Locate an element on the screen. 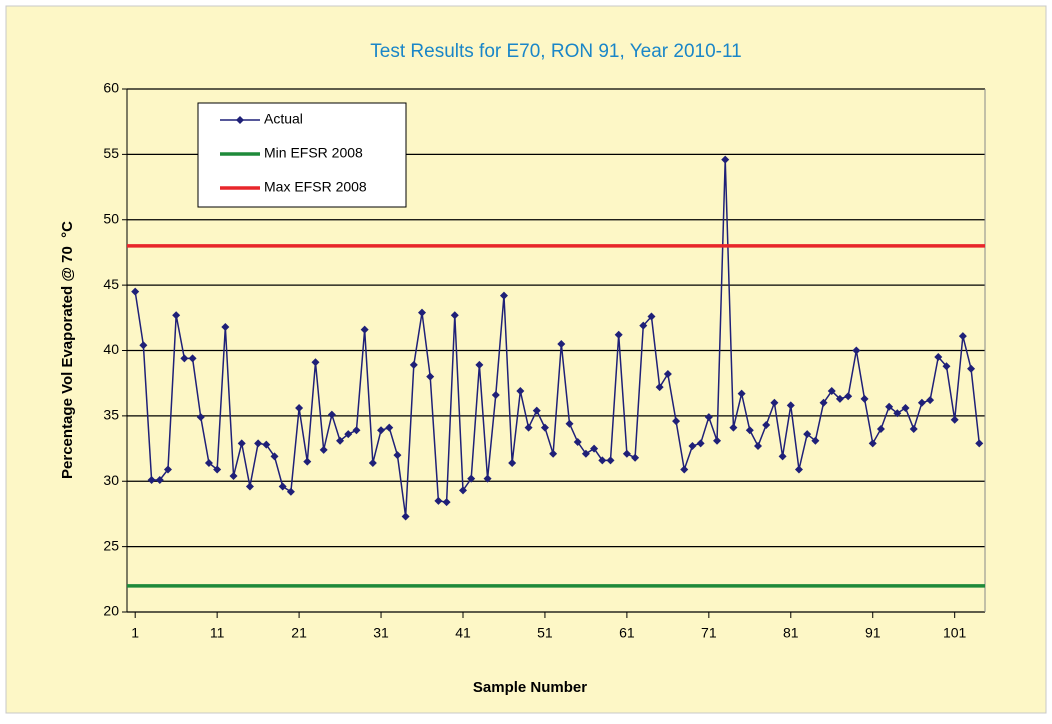  x-tick-label: 51 is located at coordinates (545, 633).